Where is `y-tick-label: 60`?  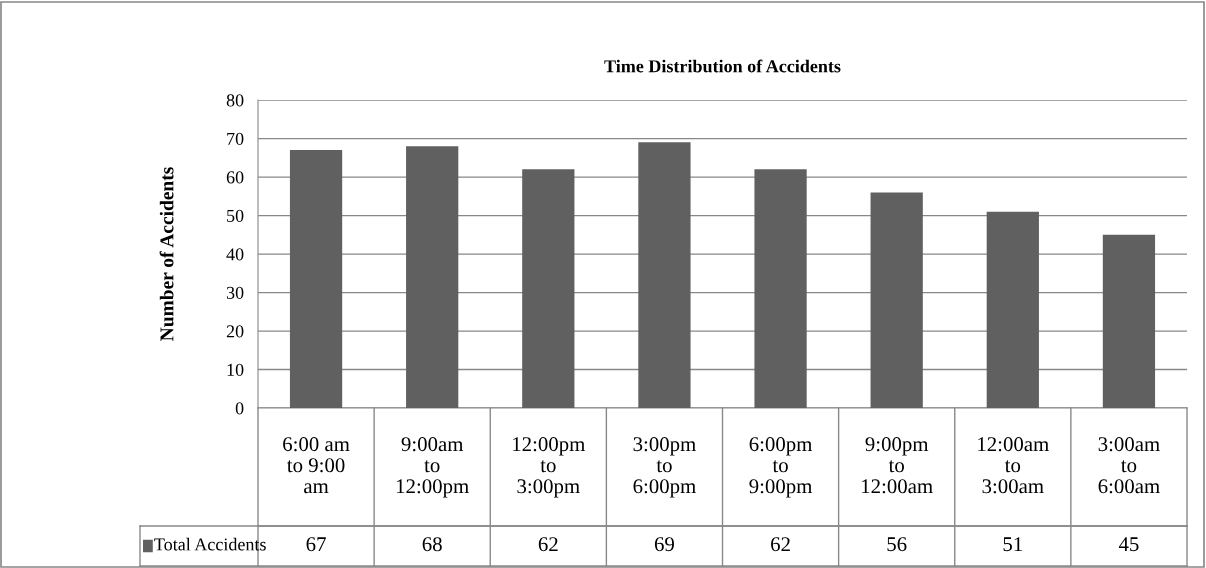 y-tick-label: 60 is located at coordinates (235, 177).